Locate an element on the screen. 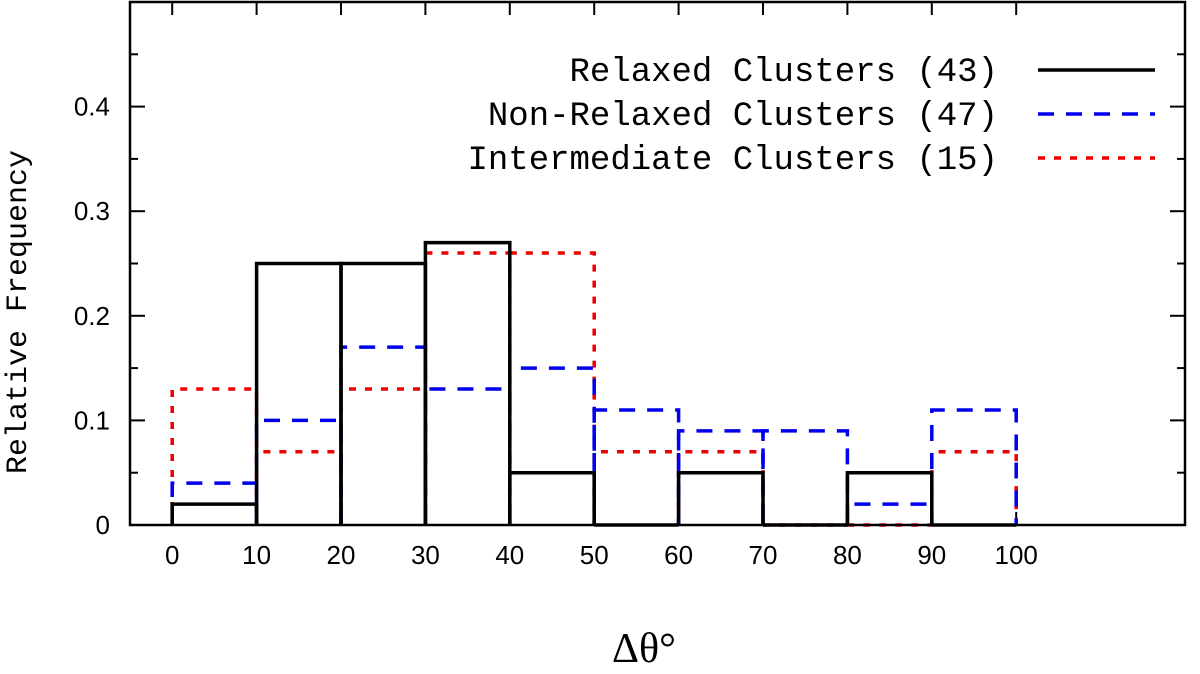 This screenshot has width=1200, height=674. y-tick-label: 0.3 is located at coordinates (92, 211).